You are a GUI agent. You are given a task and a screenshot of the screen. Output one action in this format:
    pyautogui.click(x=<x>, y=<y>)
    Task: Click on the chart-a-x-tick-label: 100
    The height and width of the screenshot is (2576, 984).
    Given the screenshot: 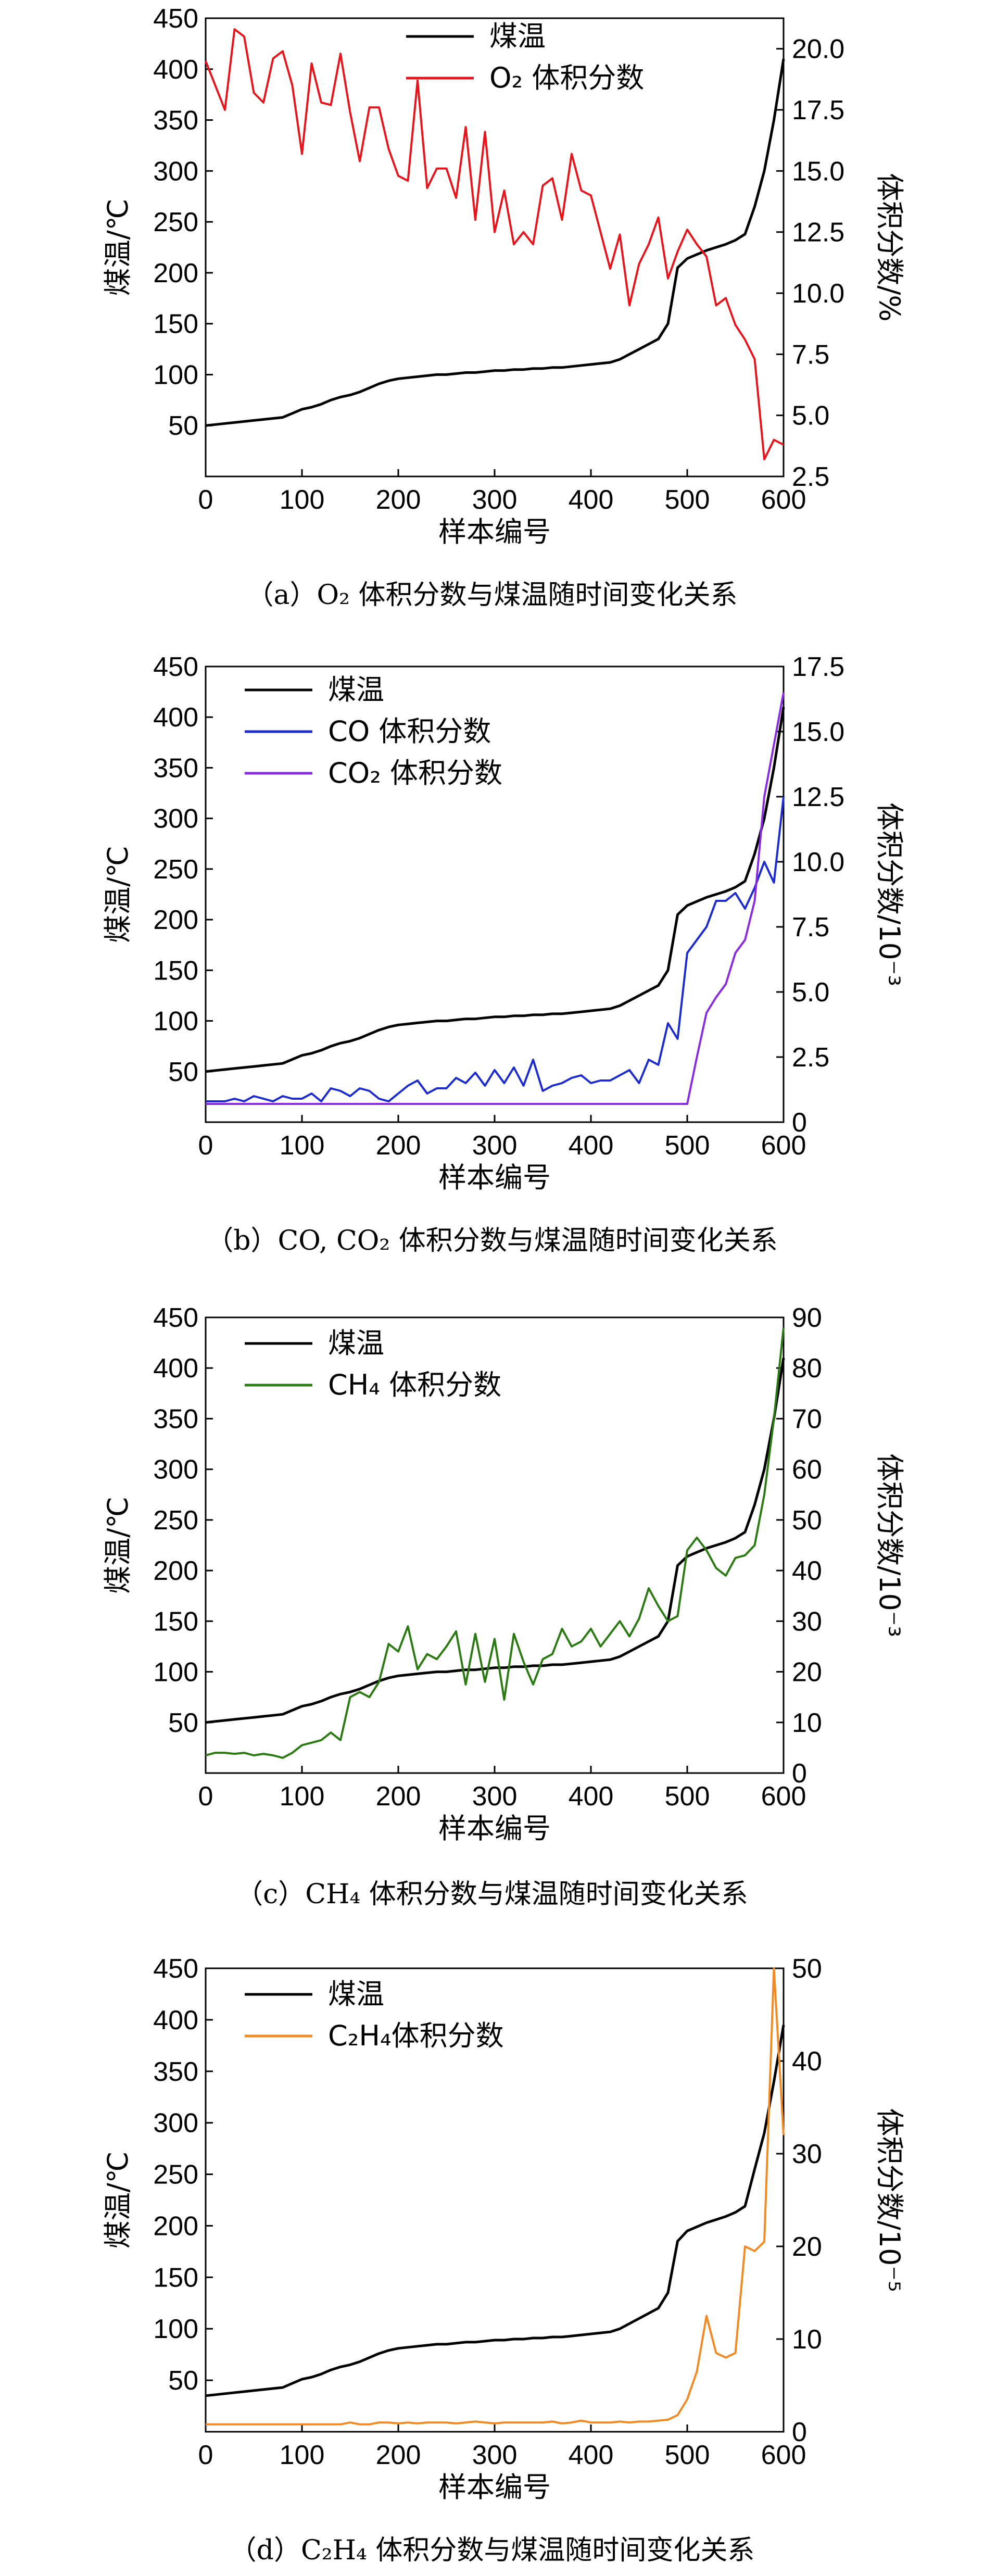 What is the action you would take?
    pyautogui.click(x=302, y=500)
    